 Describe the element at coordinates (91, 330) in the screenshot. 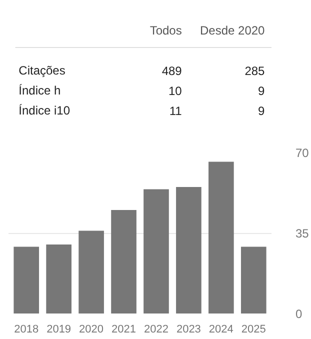

I see `x-tick-label: 2020` at that location.